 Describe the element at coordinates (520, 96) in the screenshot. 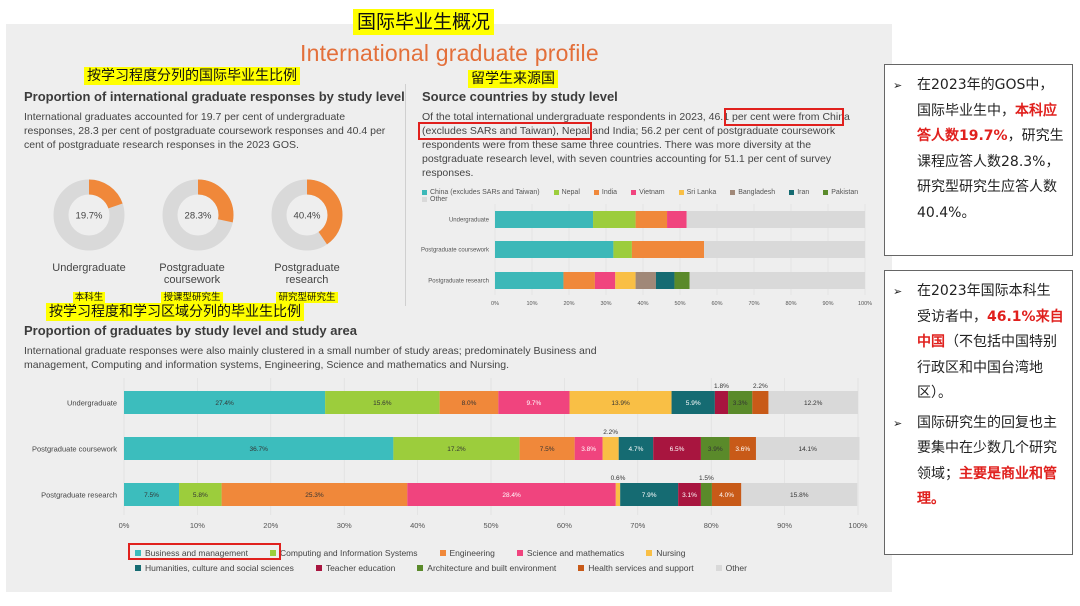

I see `section2-title: Source countries by study level` at that location.